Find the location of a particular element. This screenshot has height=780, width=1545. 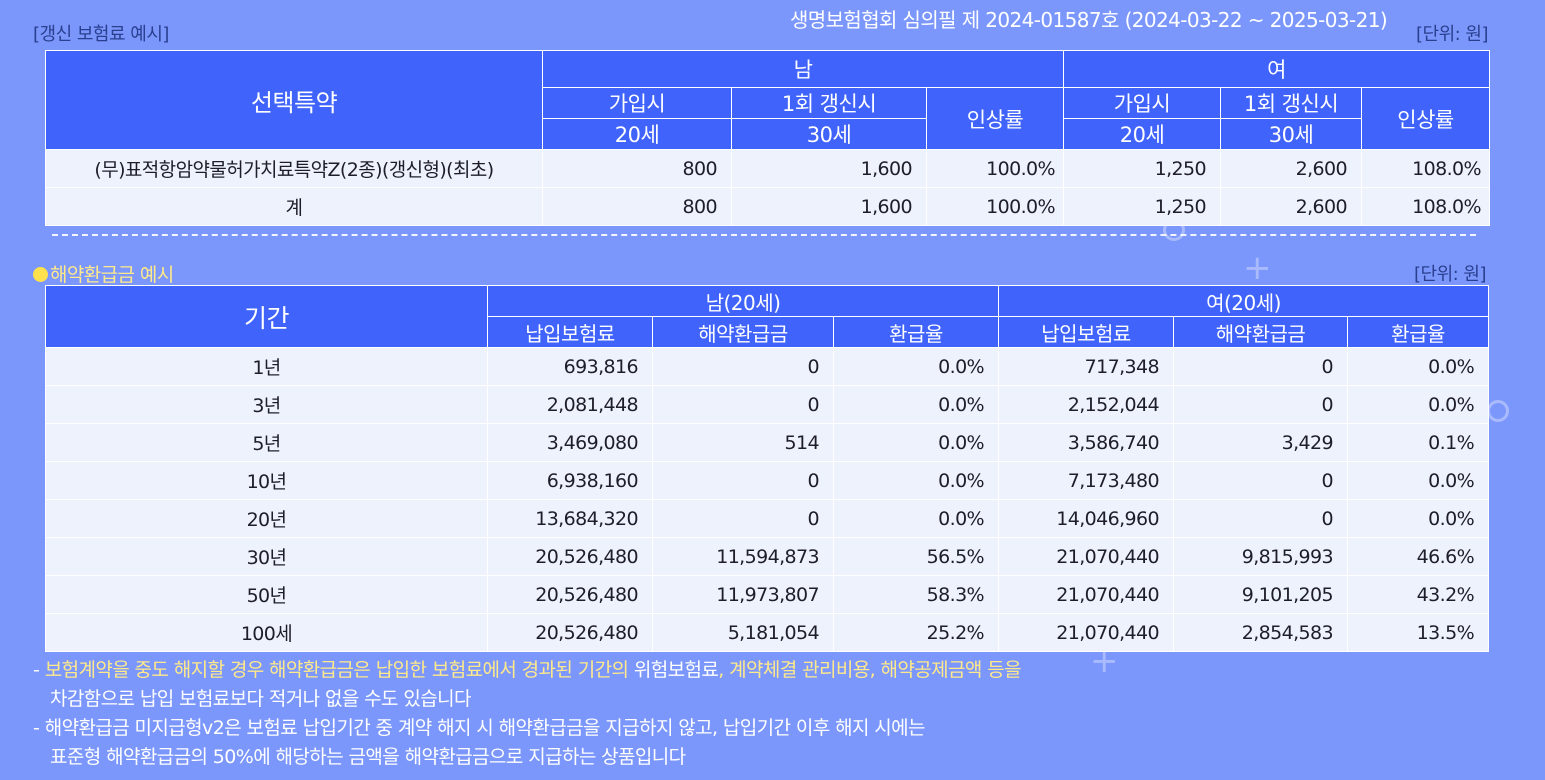

female-join-header: 가입시 is located at coordinates (1142, 103).